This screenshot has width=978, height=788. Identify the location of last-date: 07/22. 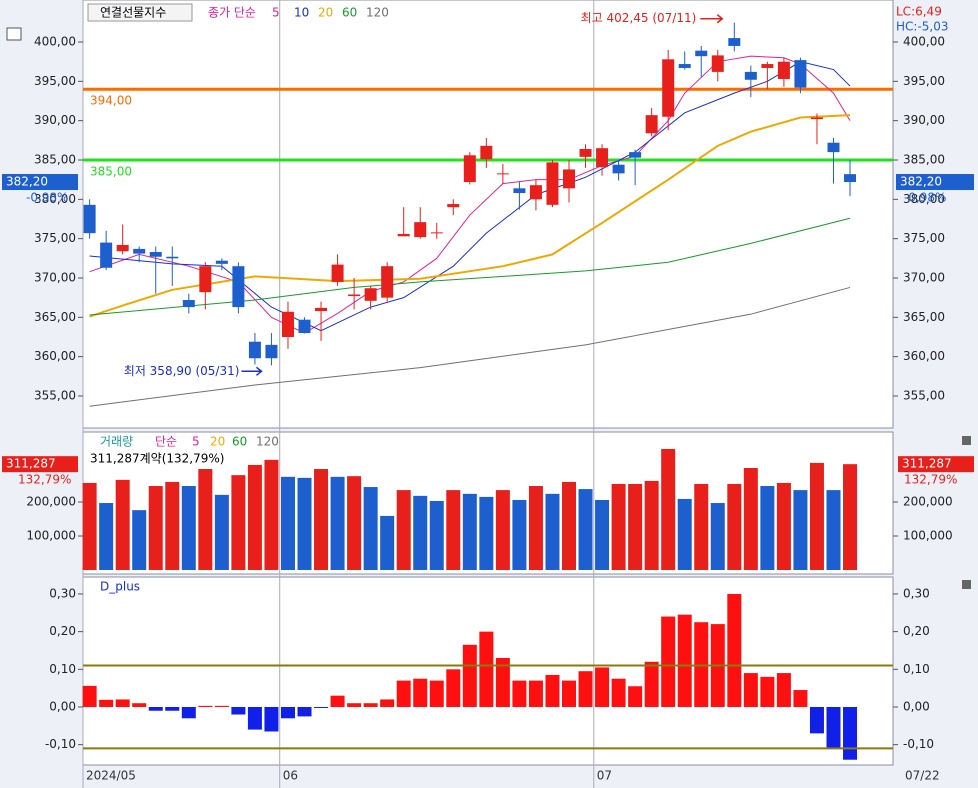
(922, 776).